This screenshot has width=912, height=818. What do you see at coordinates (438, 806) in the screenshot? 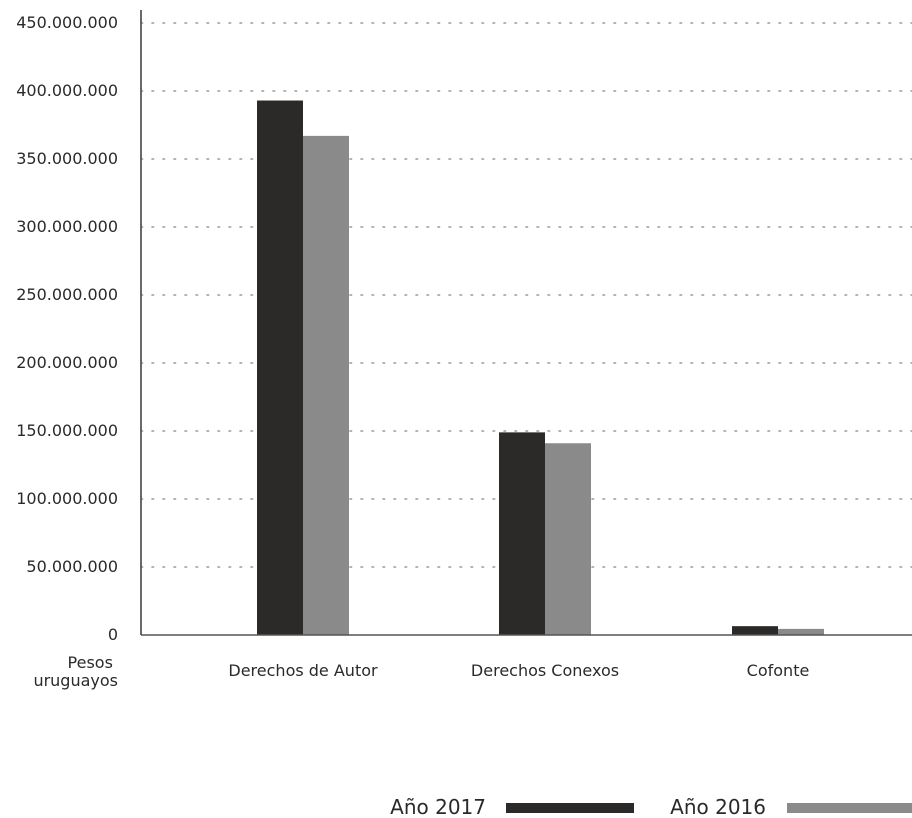
I see `legend-label: Año 2017` at bounding box center [438, 806].